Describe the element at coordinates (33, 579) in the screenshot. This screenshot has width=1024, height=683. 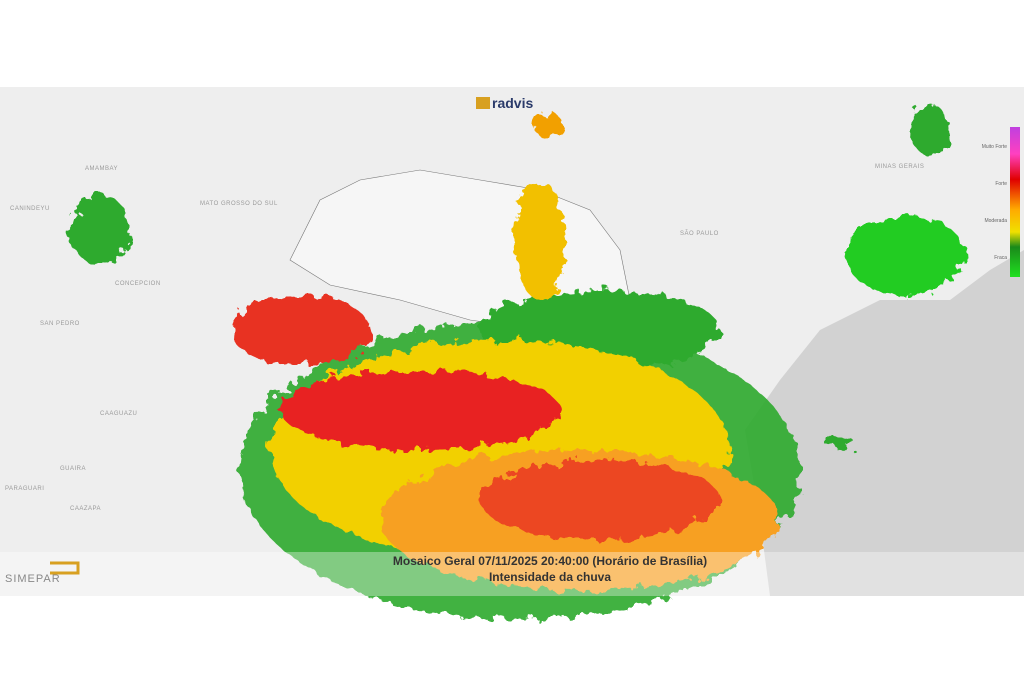
I see `footer-logo: SIMEPAR` at that location.